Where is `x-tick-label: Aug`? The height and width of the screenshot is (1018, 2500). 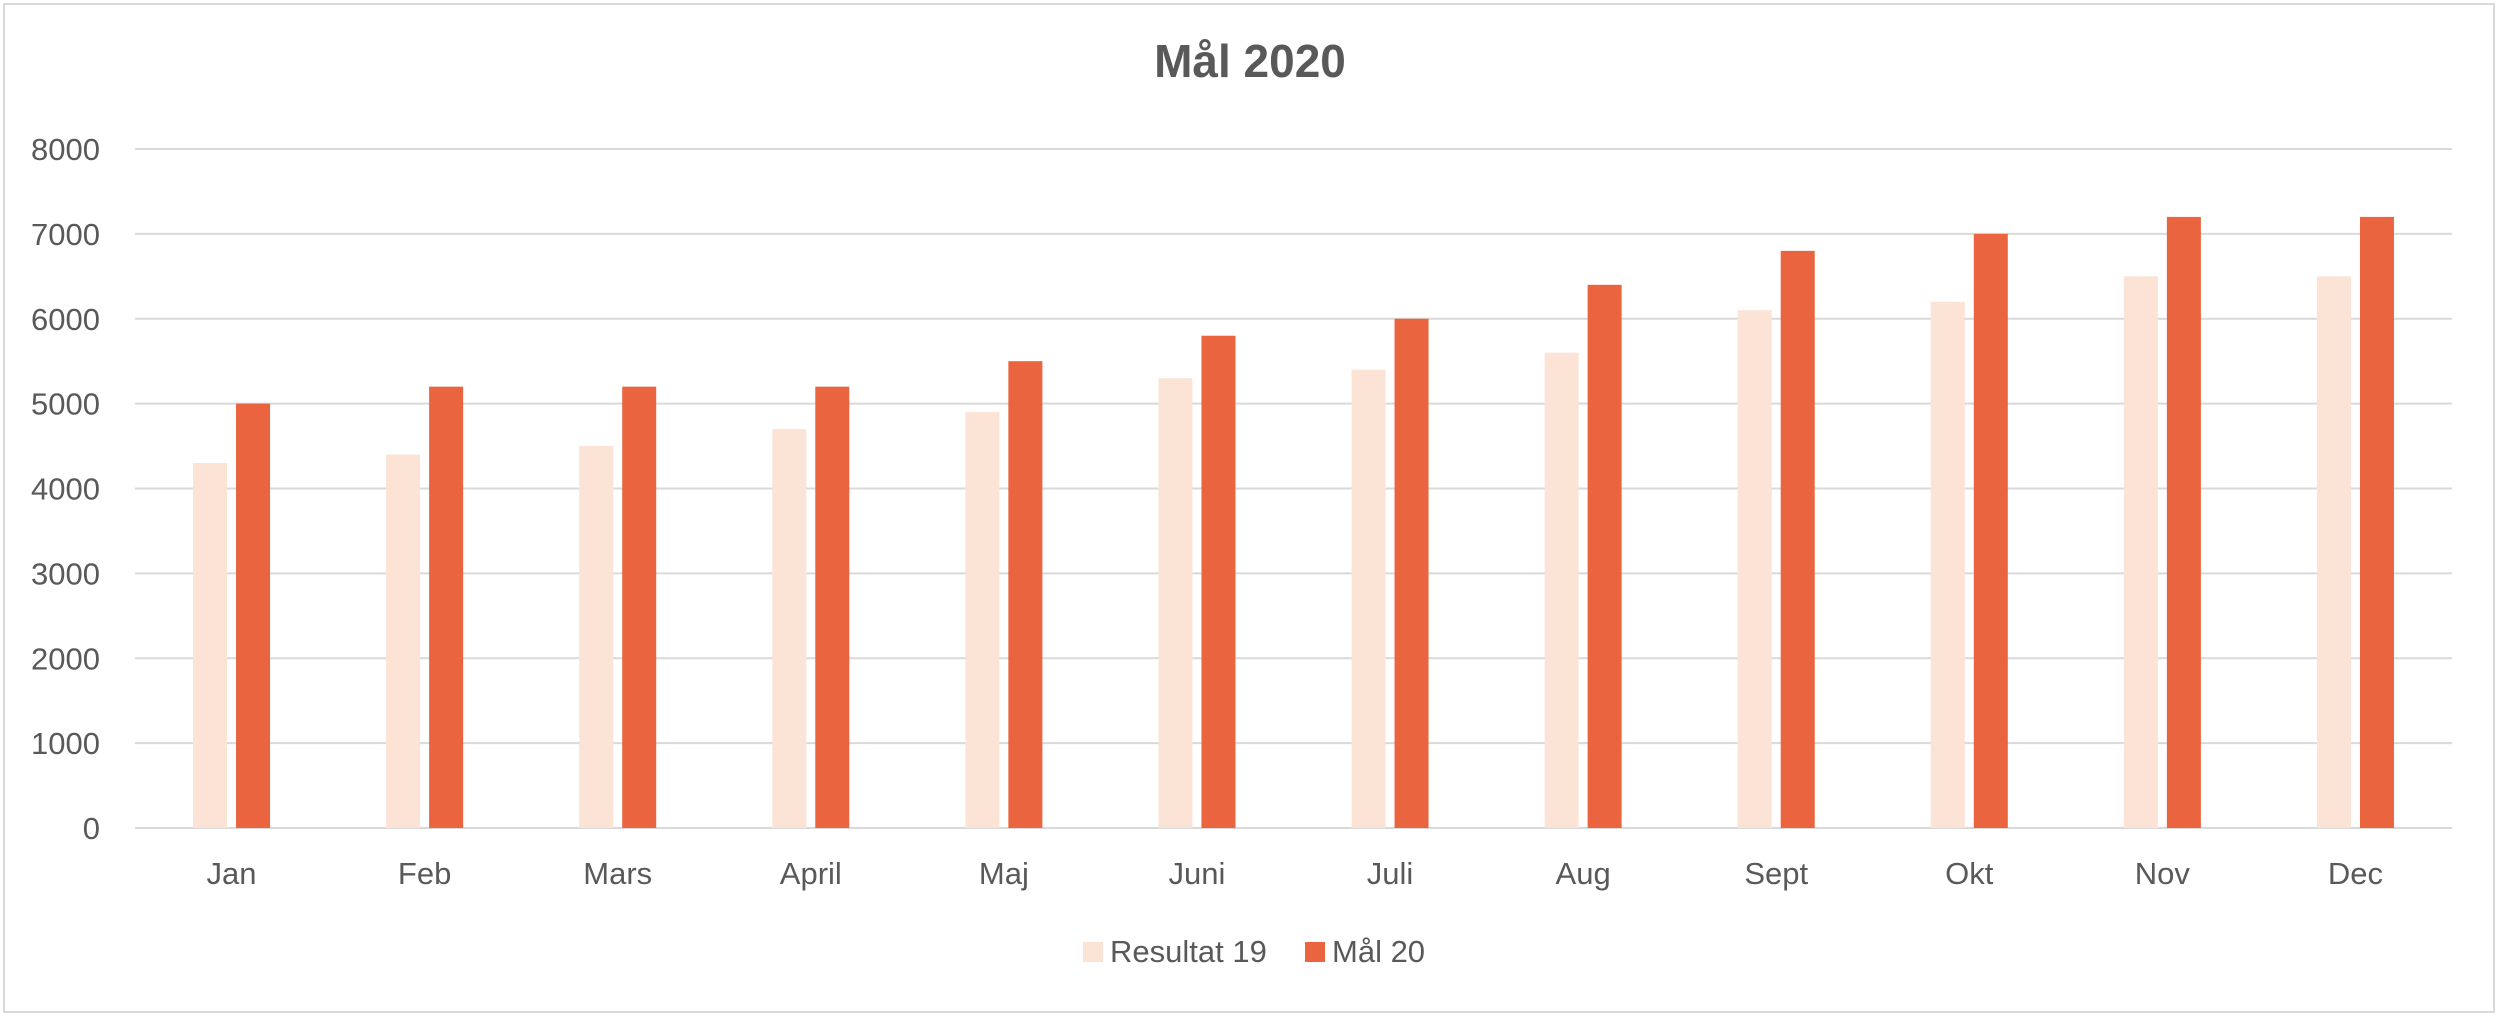 x-tick-label: Aug is located at coordinates (1583, 873).